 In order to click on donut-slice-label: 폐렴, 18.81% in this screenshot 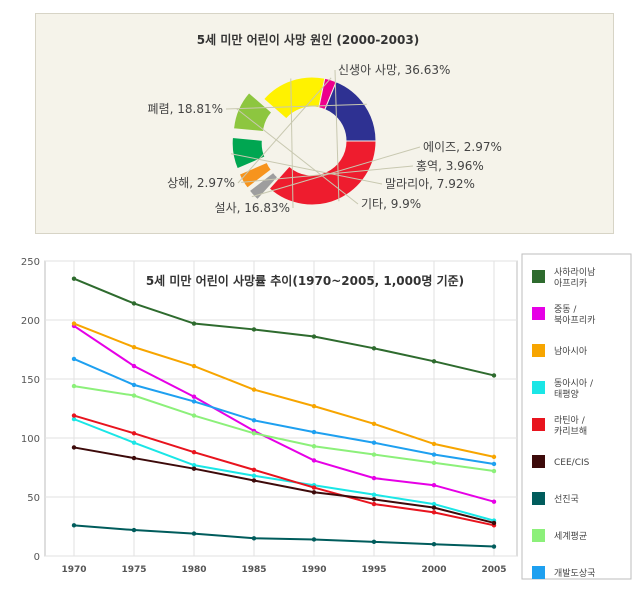, I will do `click(185, 109)`.